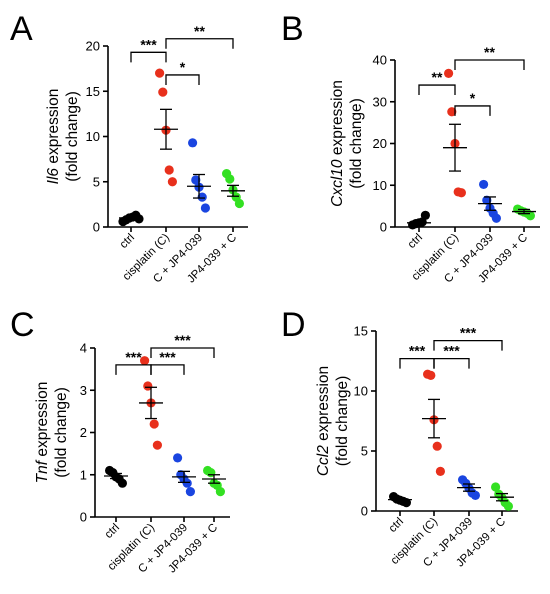 This screenshot has height=594, width=550. Describe the element at coordinates (293, 325) in the screenshot. I see `panel-letter: D` at that location.